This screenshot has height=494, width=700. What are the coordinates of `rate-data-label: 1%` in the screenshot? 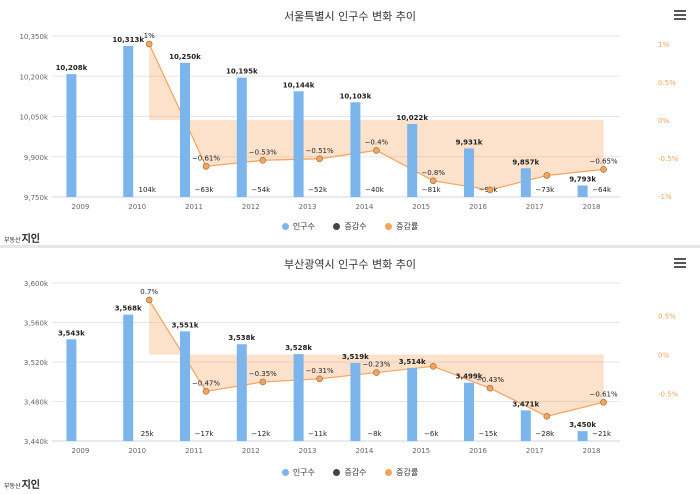 It's located at (149, 36).